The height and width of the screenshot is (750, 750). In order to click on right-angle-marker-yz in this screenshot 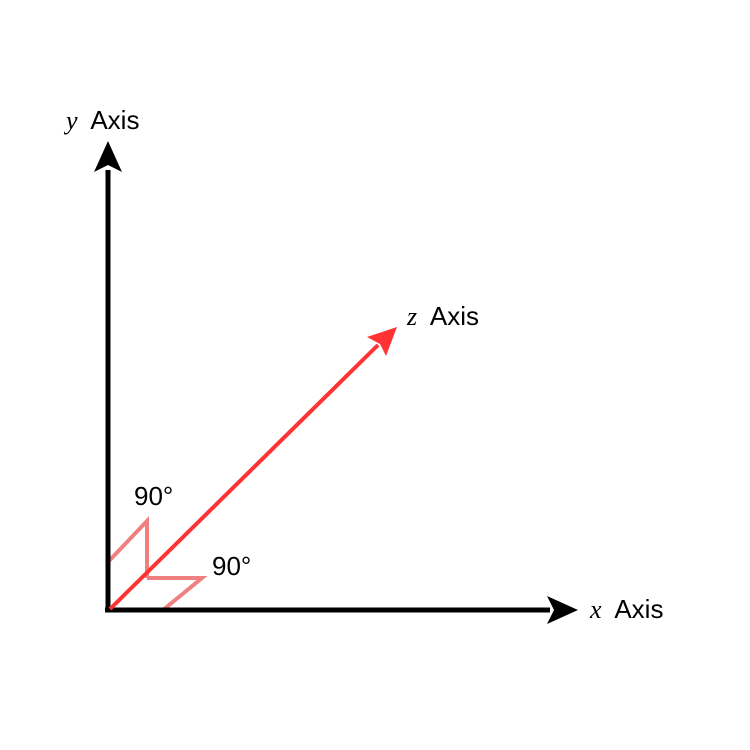, I will do `click(127, 546)`.